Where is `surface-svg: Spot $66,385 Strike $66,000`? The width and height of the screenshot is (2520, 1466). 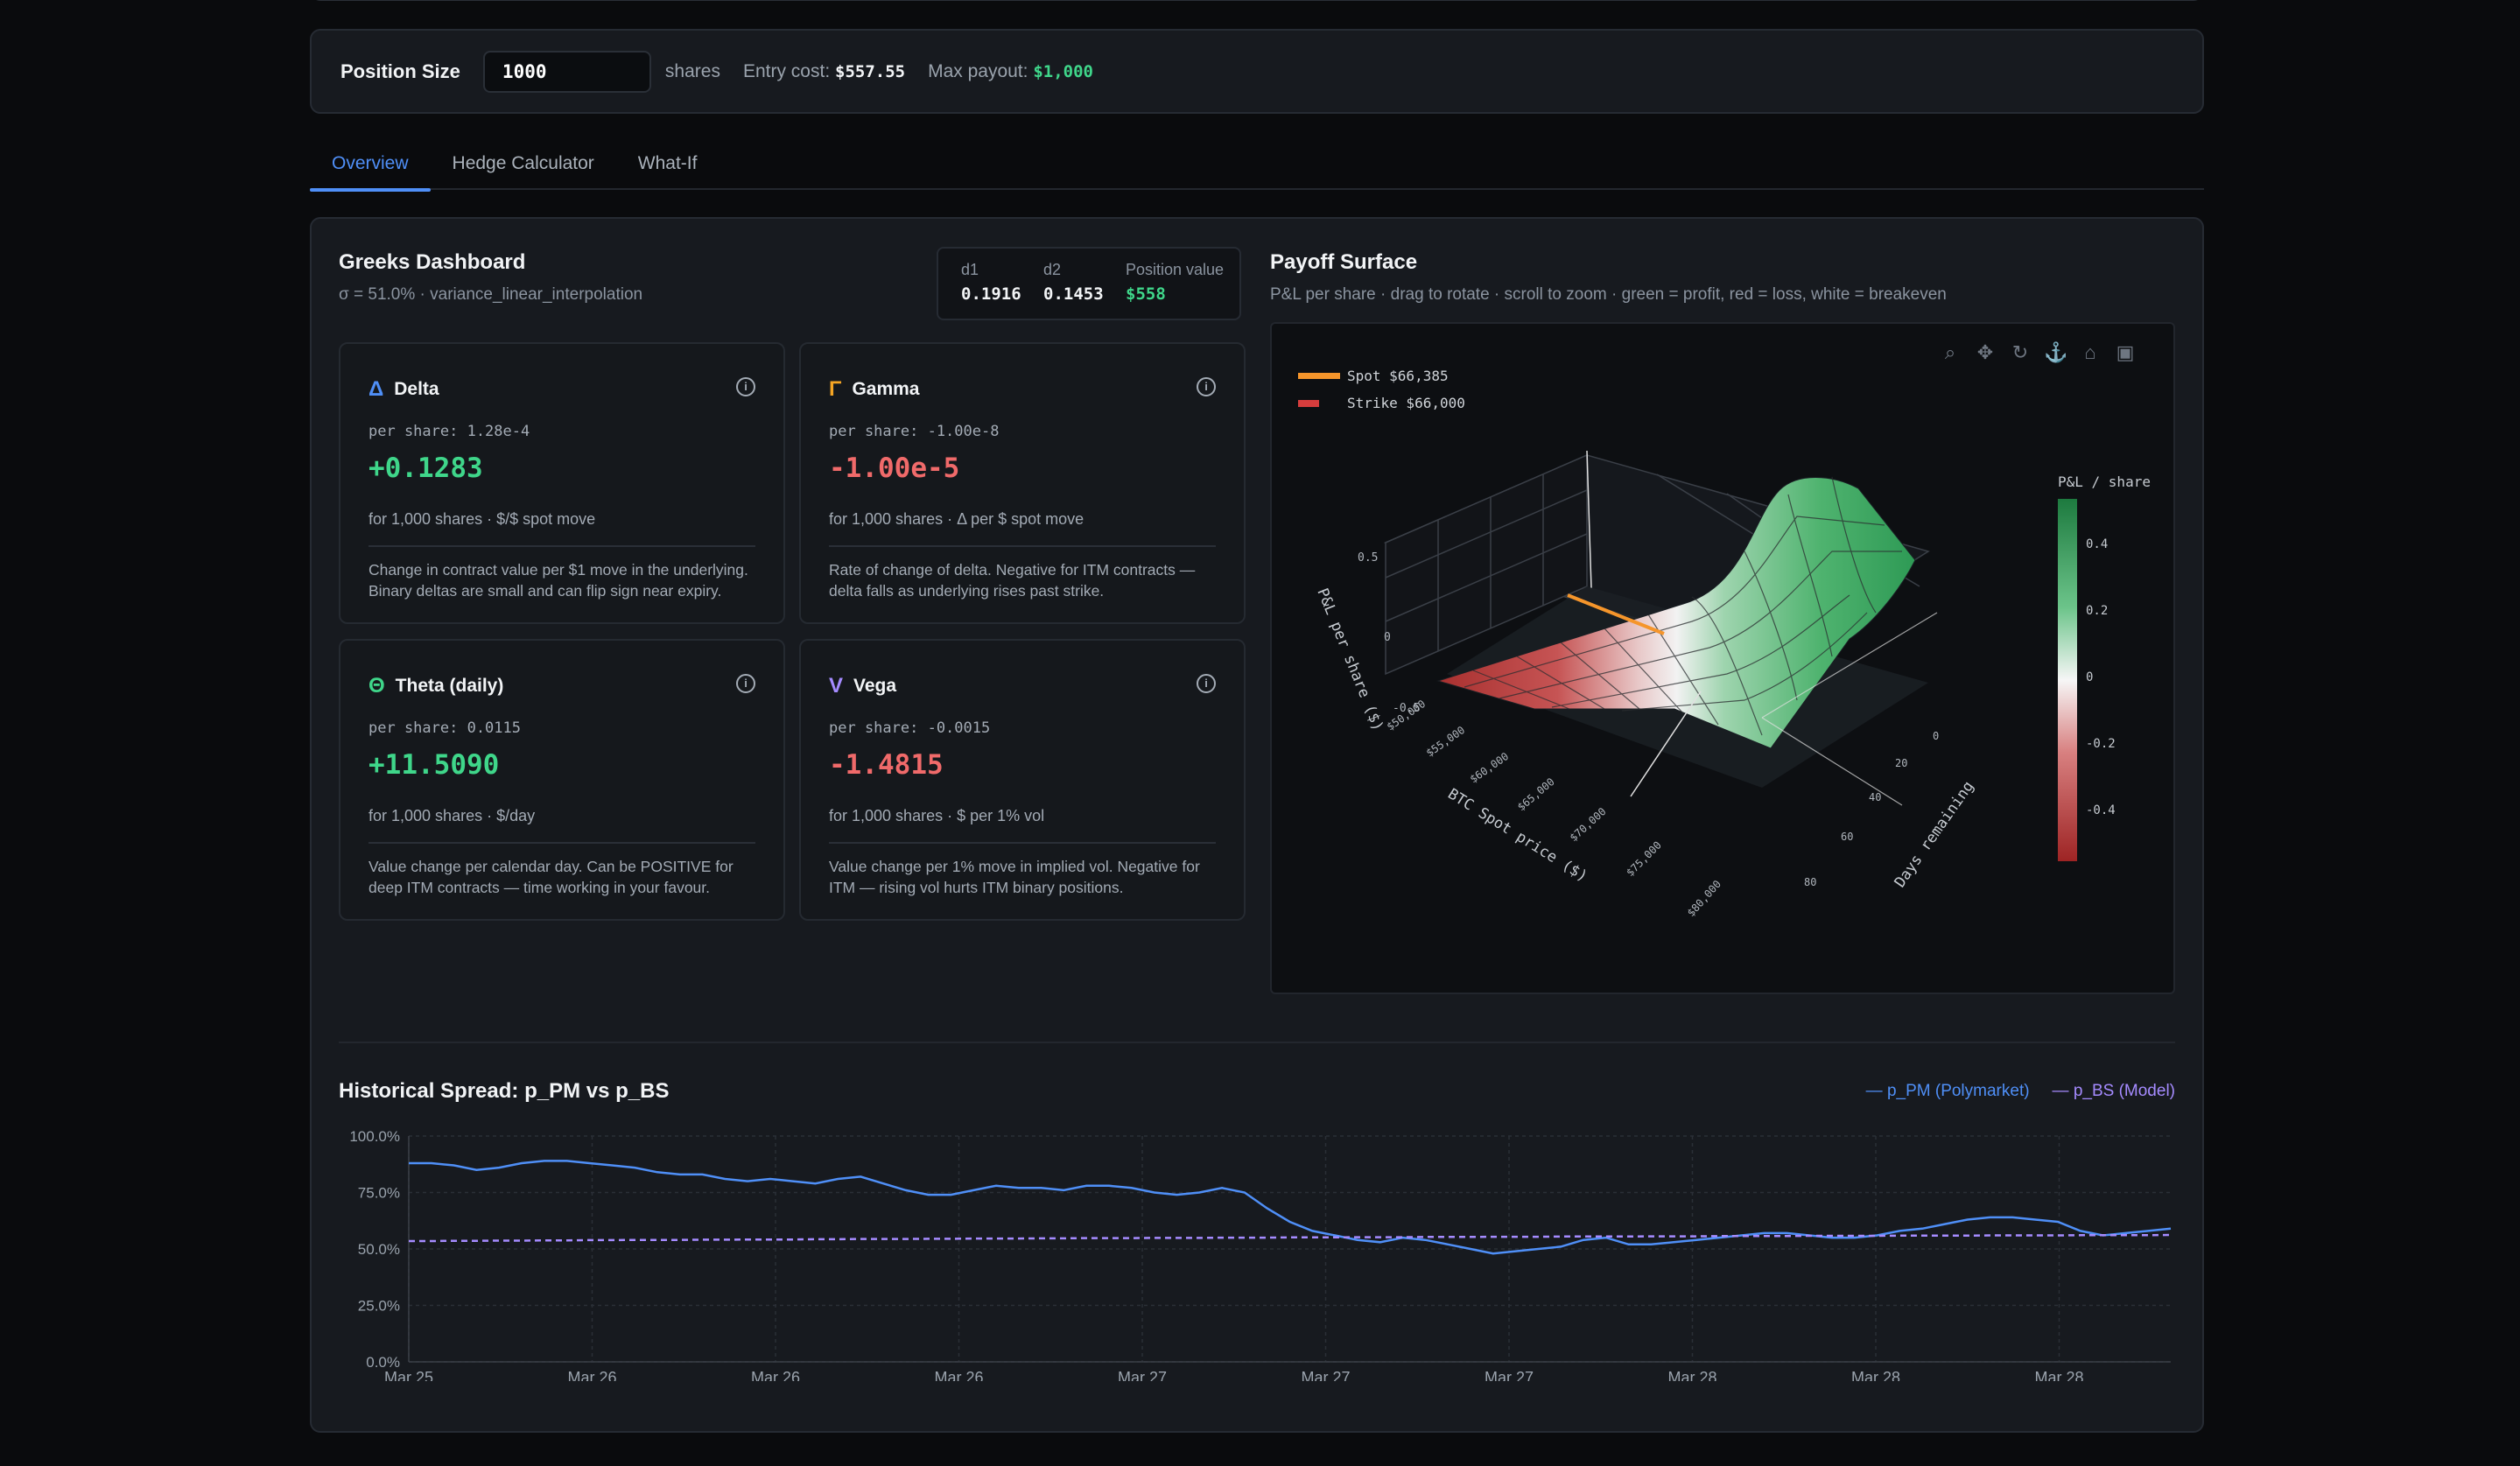 surface-svg: Spot $66,385 Strike $66,000 is located at coordinates (1724, 643).